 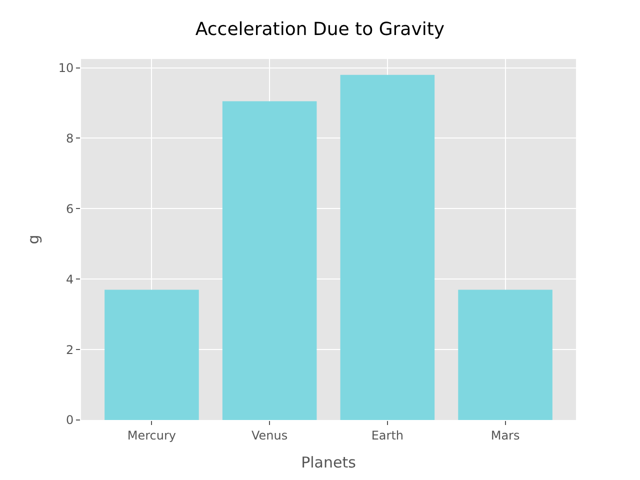 What do you see at coordinates (151, 435) in the screenshot?
I see `x-tick-label: Mercury` at bounding box center [151, 435].